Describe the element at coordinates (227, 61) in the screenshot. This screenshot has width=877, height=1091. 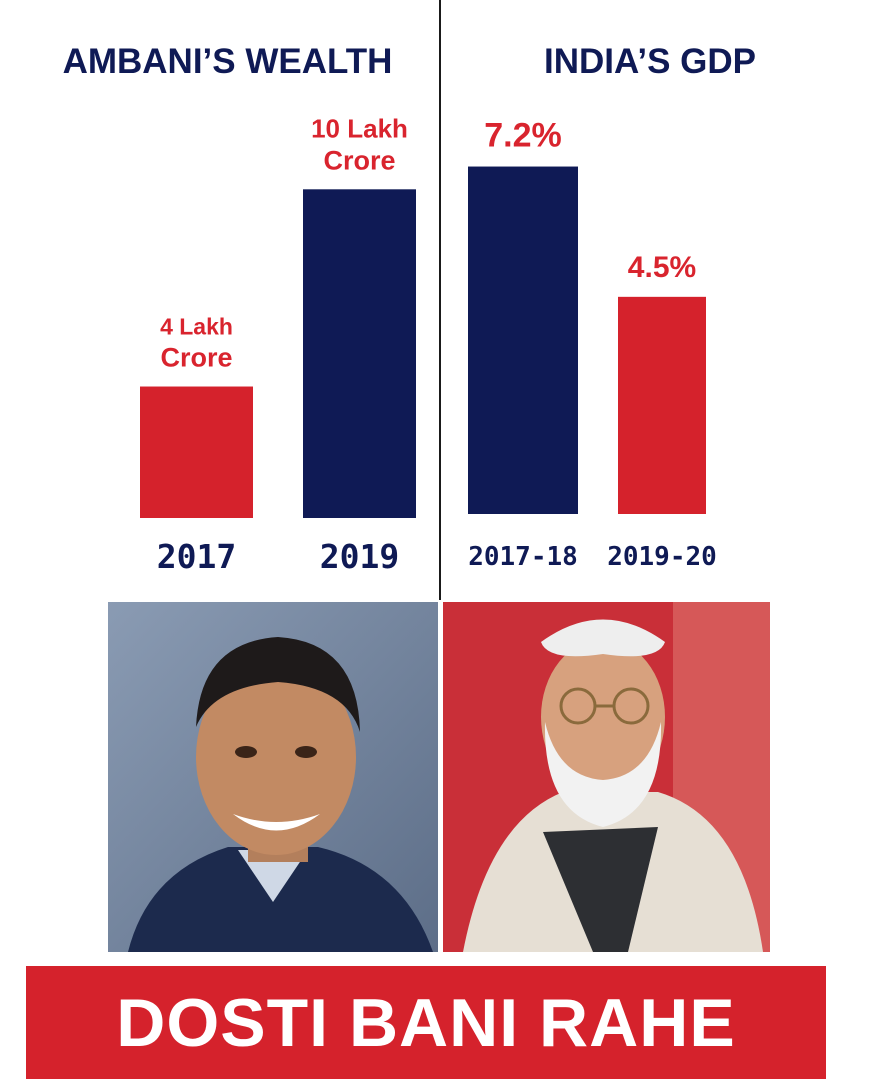
I see `wealth-chart-title: AMBANI’S WEALTH` at that location.